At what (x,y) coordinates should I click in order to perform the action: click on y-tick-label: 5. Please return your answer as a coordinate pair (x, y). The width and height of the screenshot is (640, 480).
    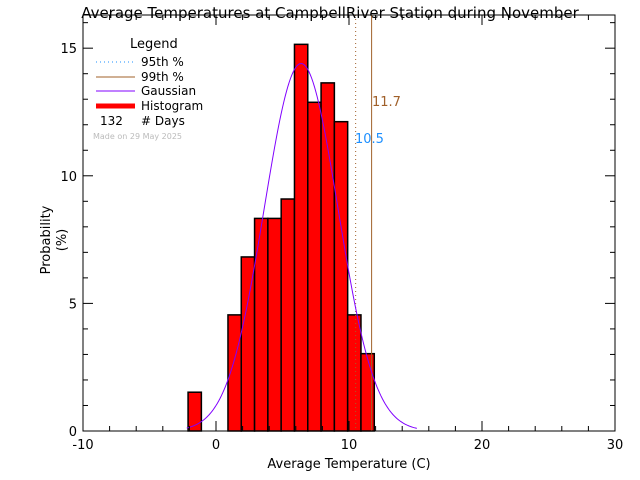
    Looking at the image, I should click on (73, 304).